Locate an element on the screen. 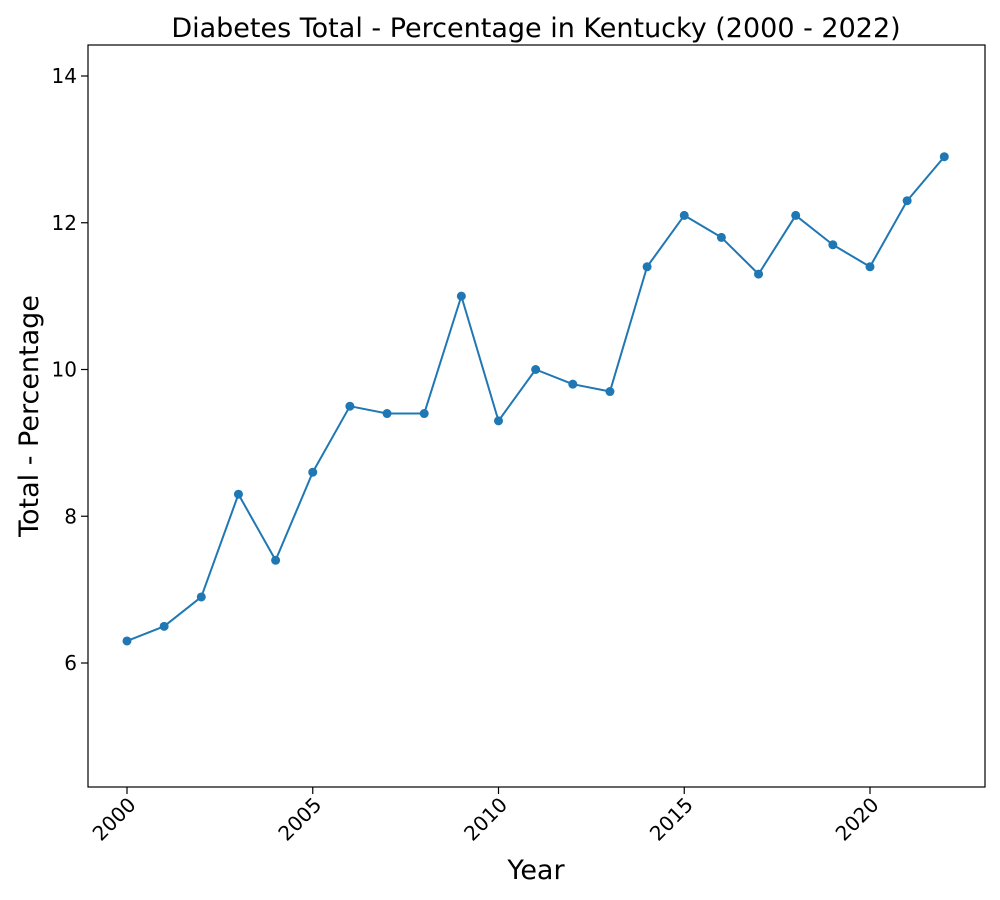 The width and height of the screenshot is (1000, 900). y-tick-label: 12 is located at coordinates (64, 223).